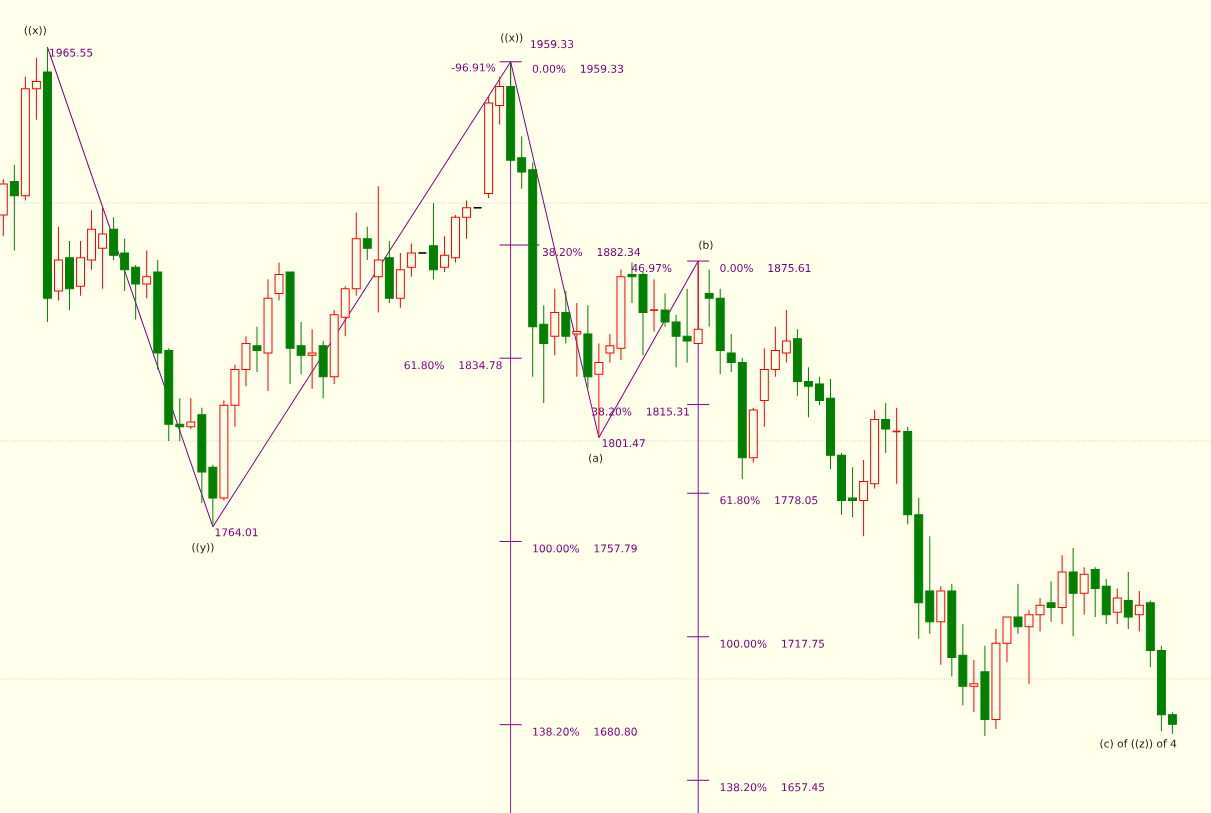  I want to click on ref-line-label: 61.80% 1778.05, so click(769, 500).